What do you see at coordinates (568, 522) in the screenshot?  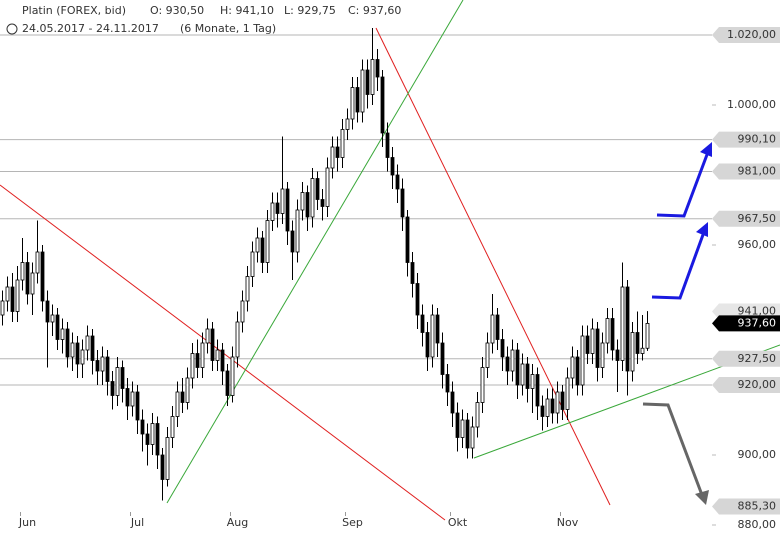 I see `x-tick-label: Nov` at bounding box center [568, 522].